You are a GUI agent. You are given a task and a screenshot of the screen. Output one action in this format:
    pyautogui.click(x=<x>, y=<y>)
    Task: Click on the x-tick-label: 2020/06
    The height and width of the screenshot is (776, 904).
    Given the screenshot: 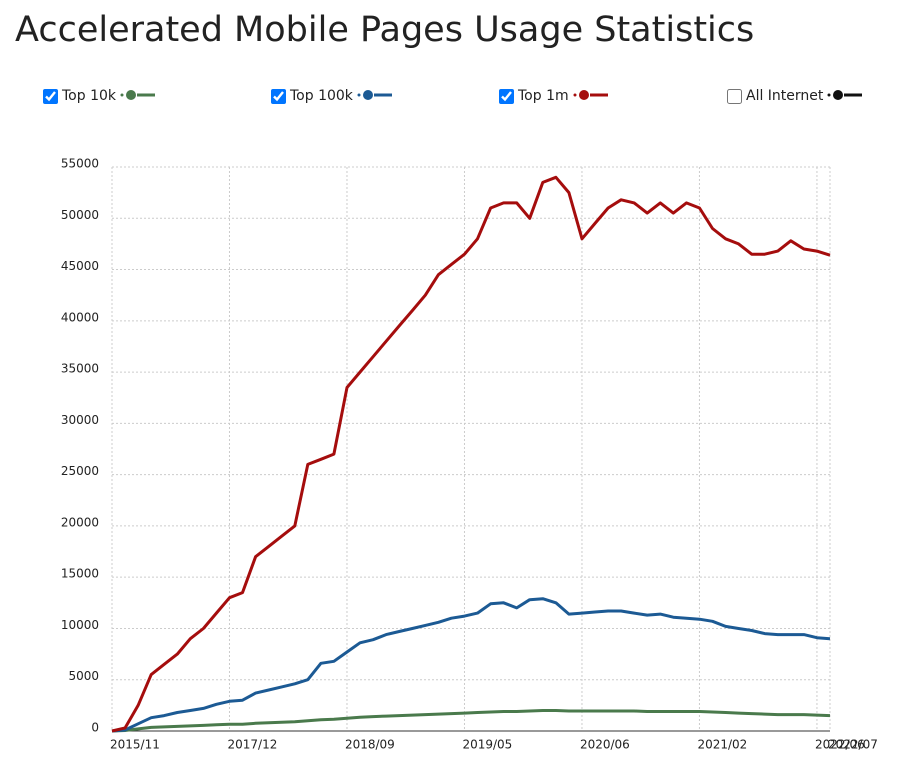 What is the action you would take?
    pyautogui.click(x=605, y=745)
    